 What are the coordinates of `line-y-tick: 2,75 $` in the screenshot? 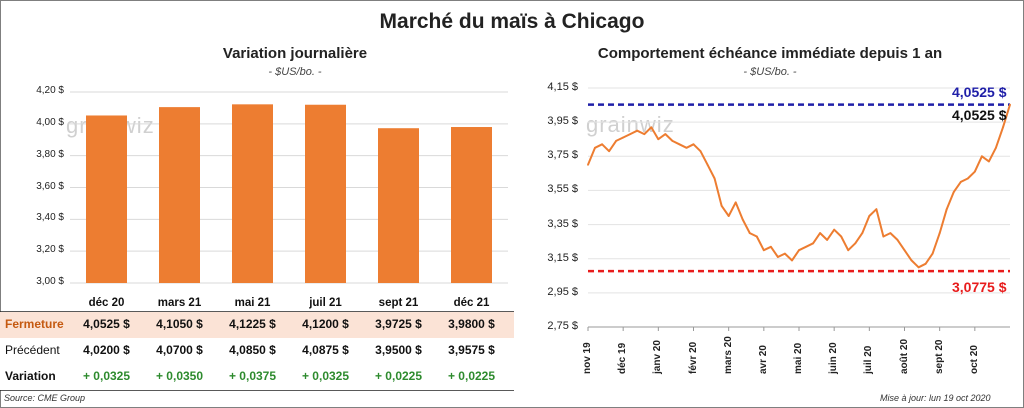 It's located at (562, 326).